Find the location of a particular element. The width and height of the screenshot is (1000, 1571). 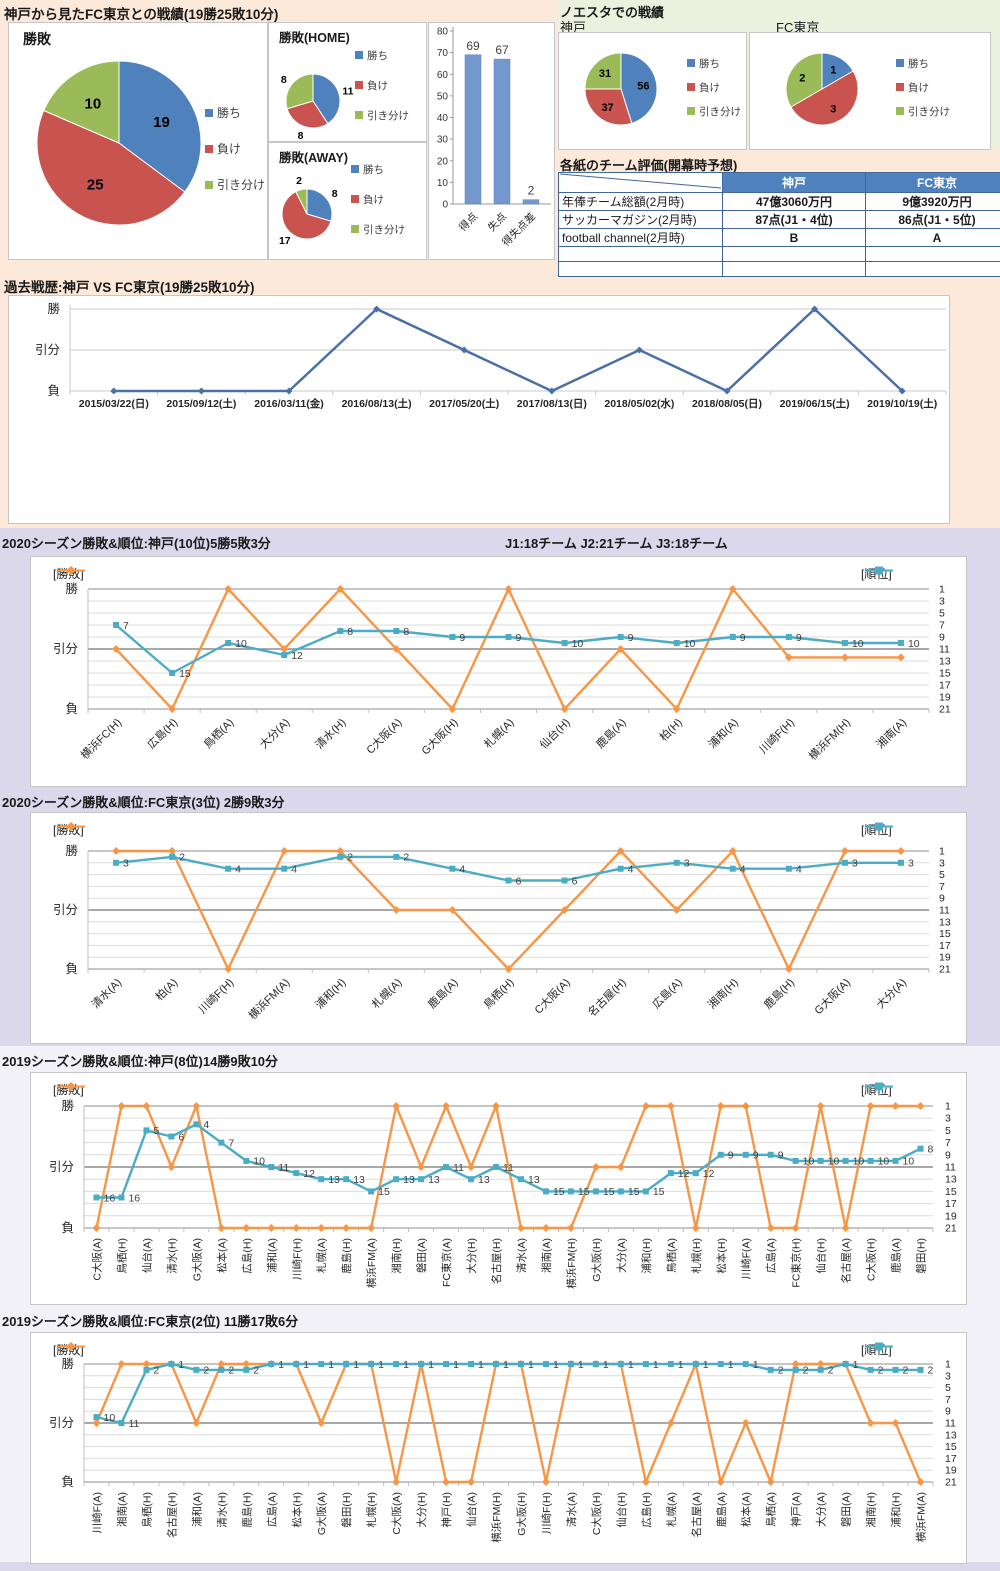

svg-text: 5 is located at coordinates (942, 875).